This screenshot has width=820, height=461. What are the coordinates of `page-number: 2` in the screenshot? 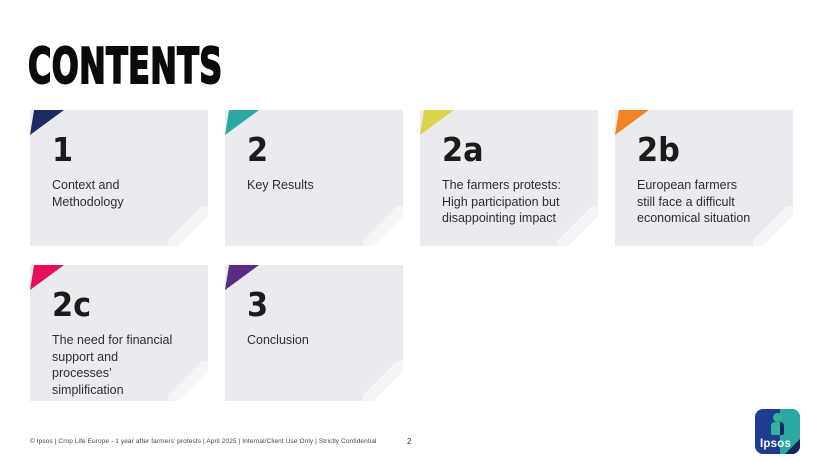 It's located at (409, 441).